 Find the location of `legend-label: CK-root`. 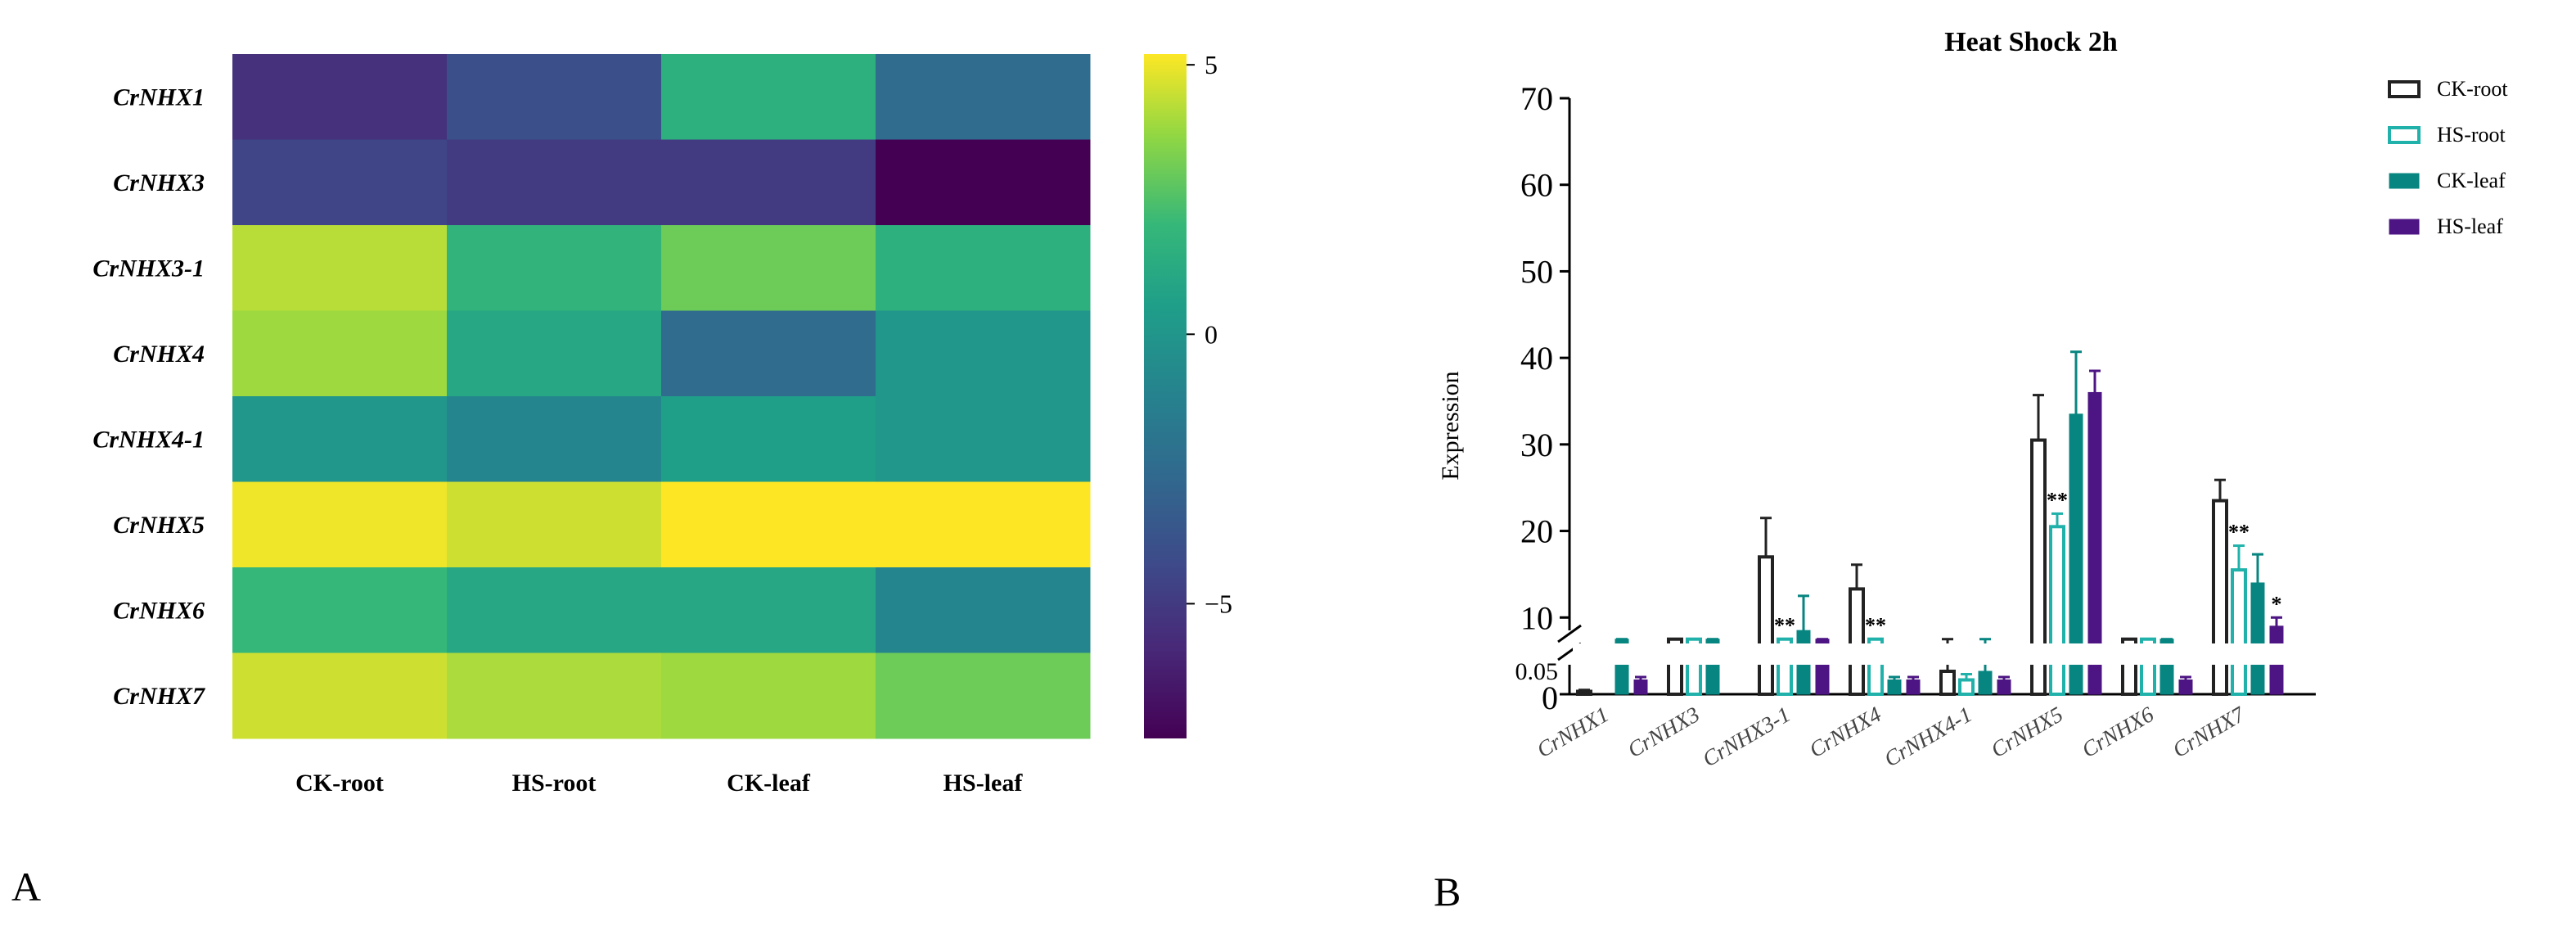

legend-label: CK-root is located at coordinates (2473, 89).